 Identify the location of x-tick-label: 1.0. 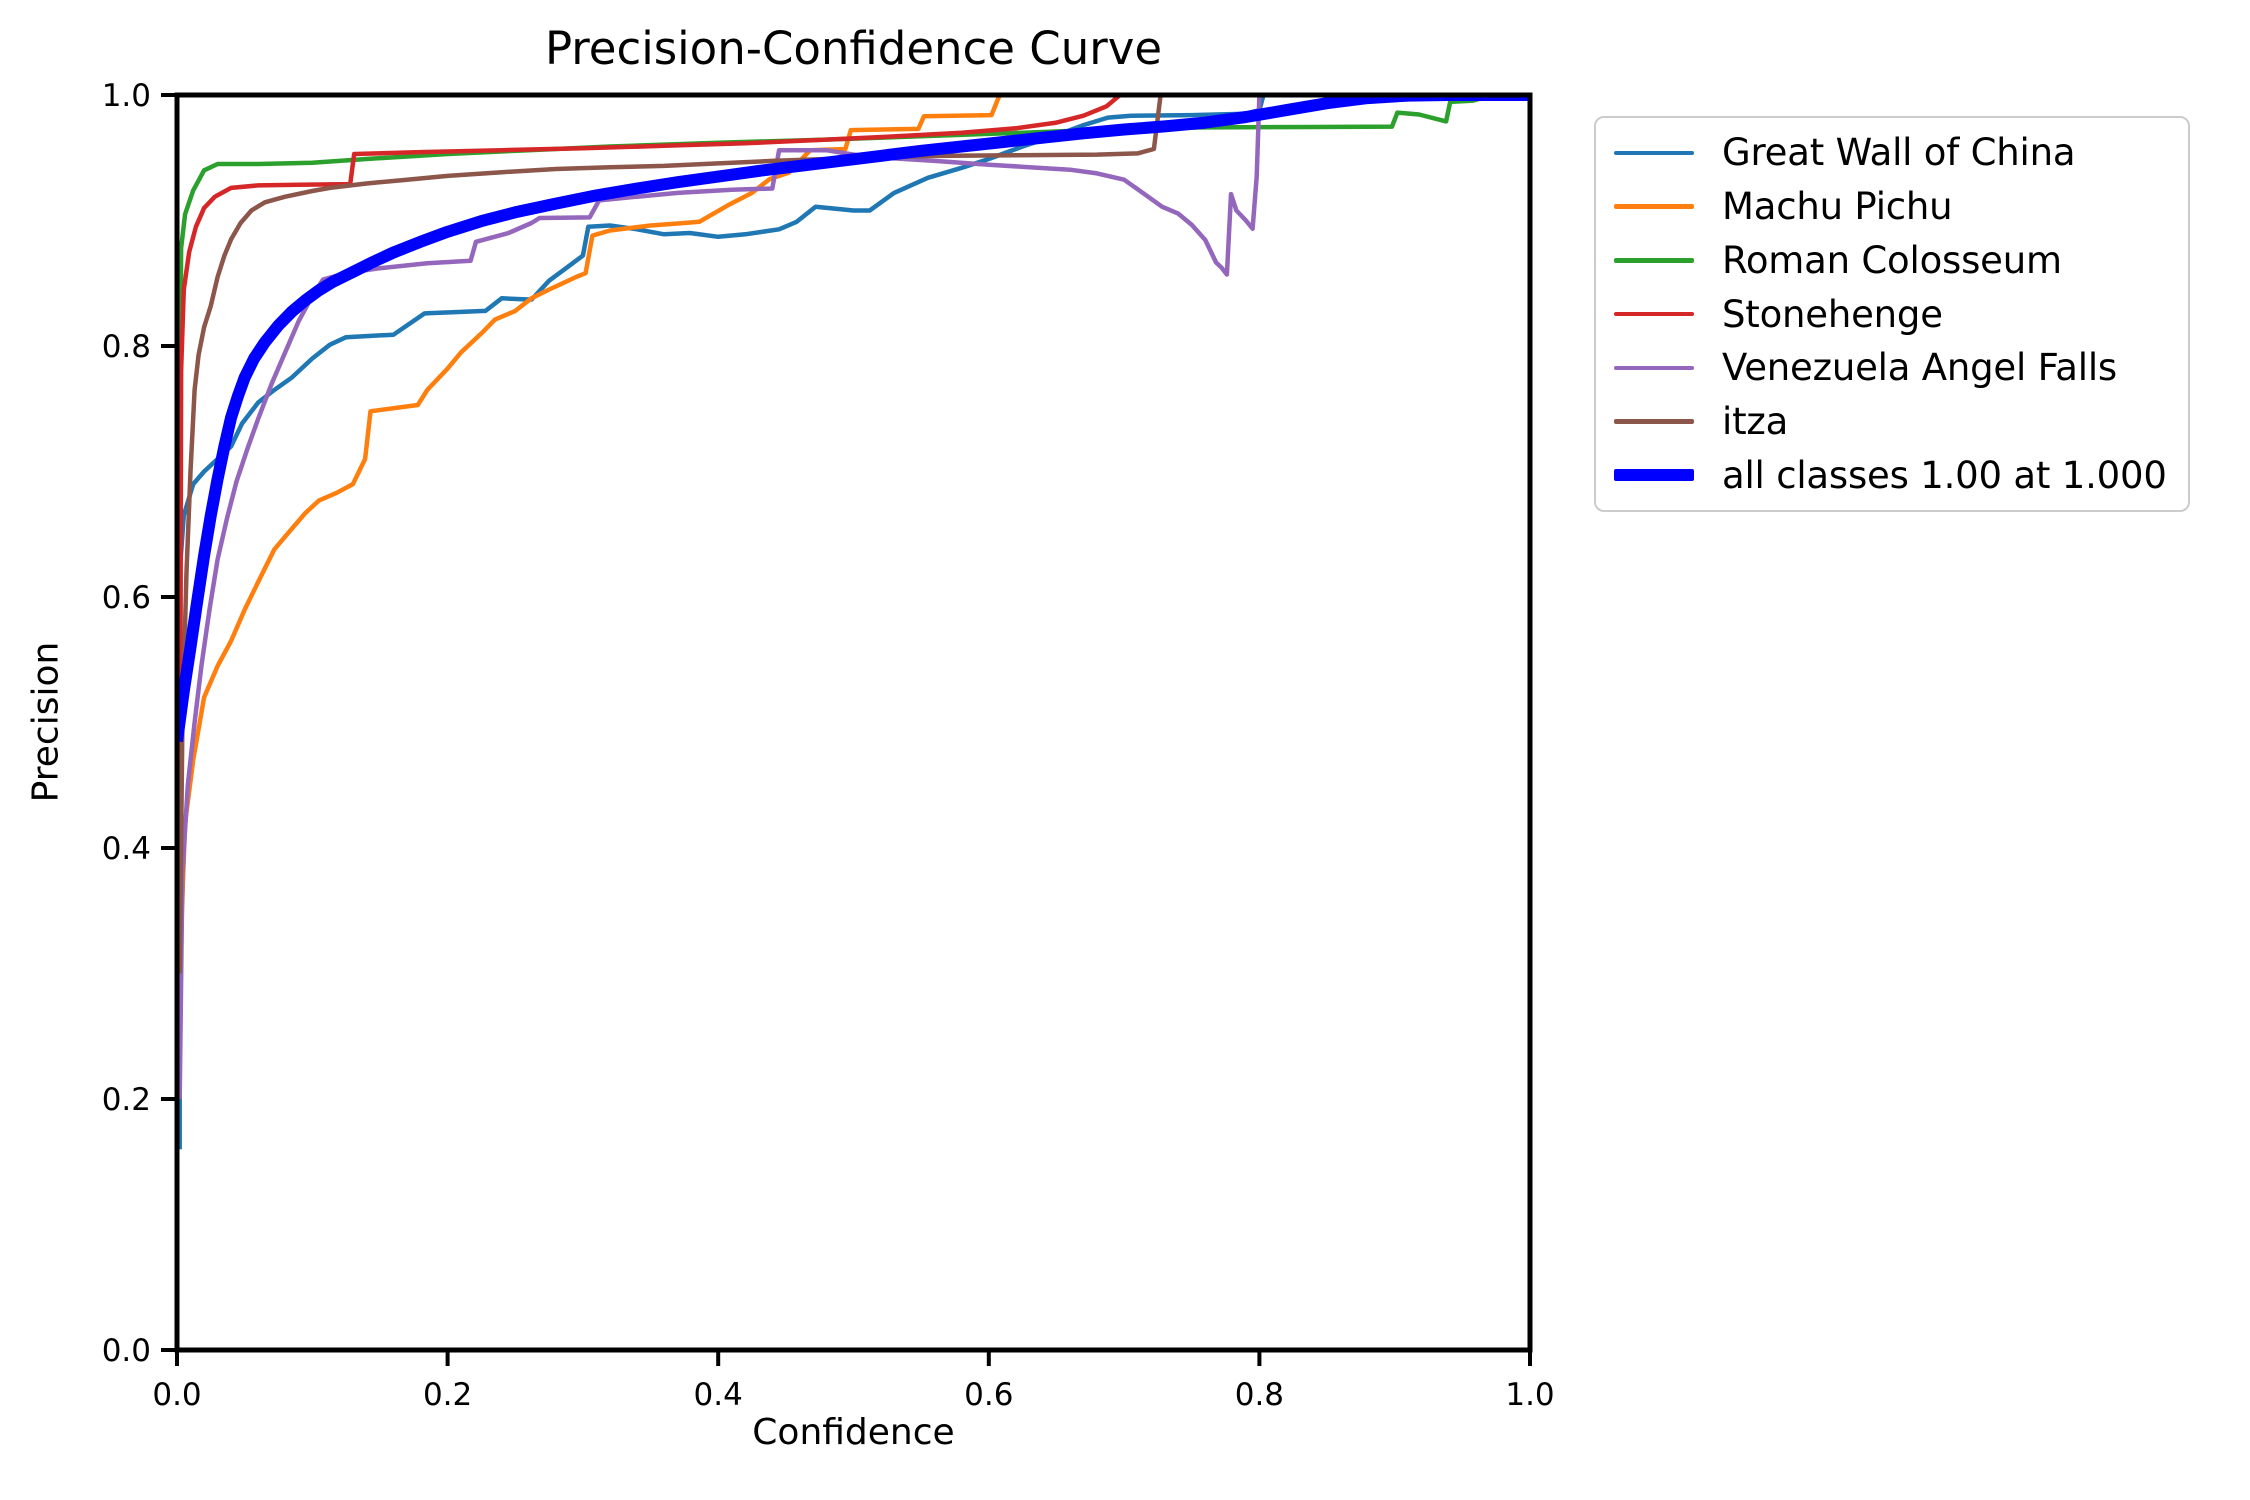
(1529, 1395).